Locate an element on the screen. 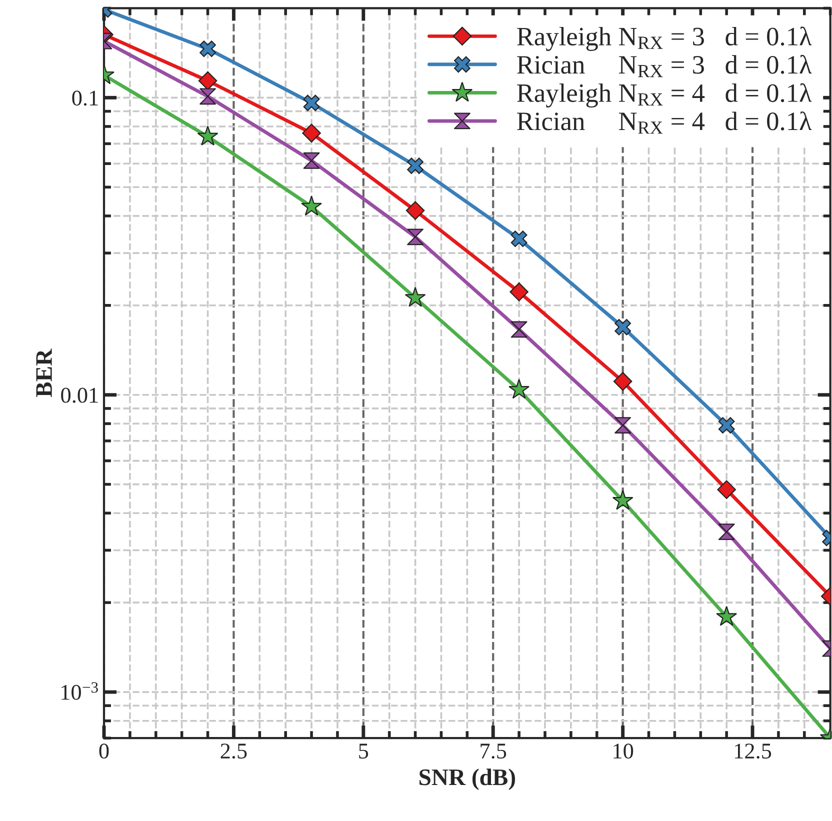 The image size is (832, 821). legend-label: Rayleigh N$_{RX}$ = 4 d = 0.1λ is located at coordinates (664, 95).